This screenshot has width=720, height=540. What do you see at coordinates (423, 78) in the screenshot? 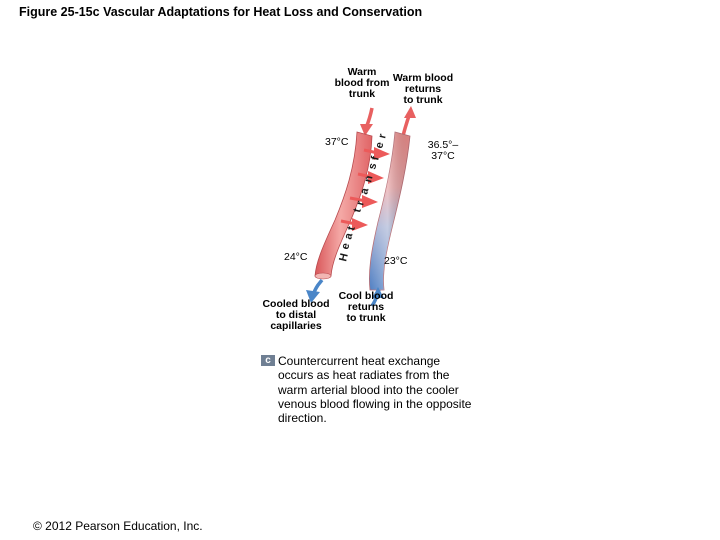
I see `label-line: Warm blood` at bounding box center [423, 78].